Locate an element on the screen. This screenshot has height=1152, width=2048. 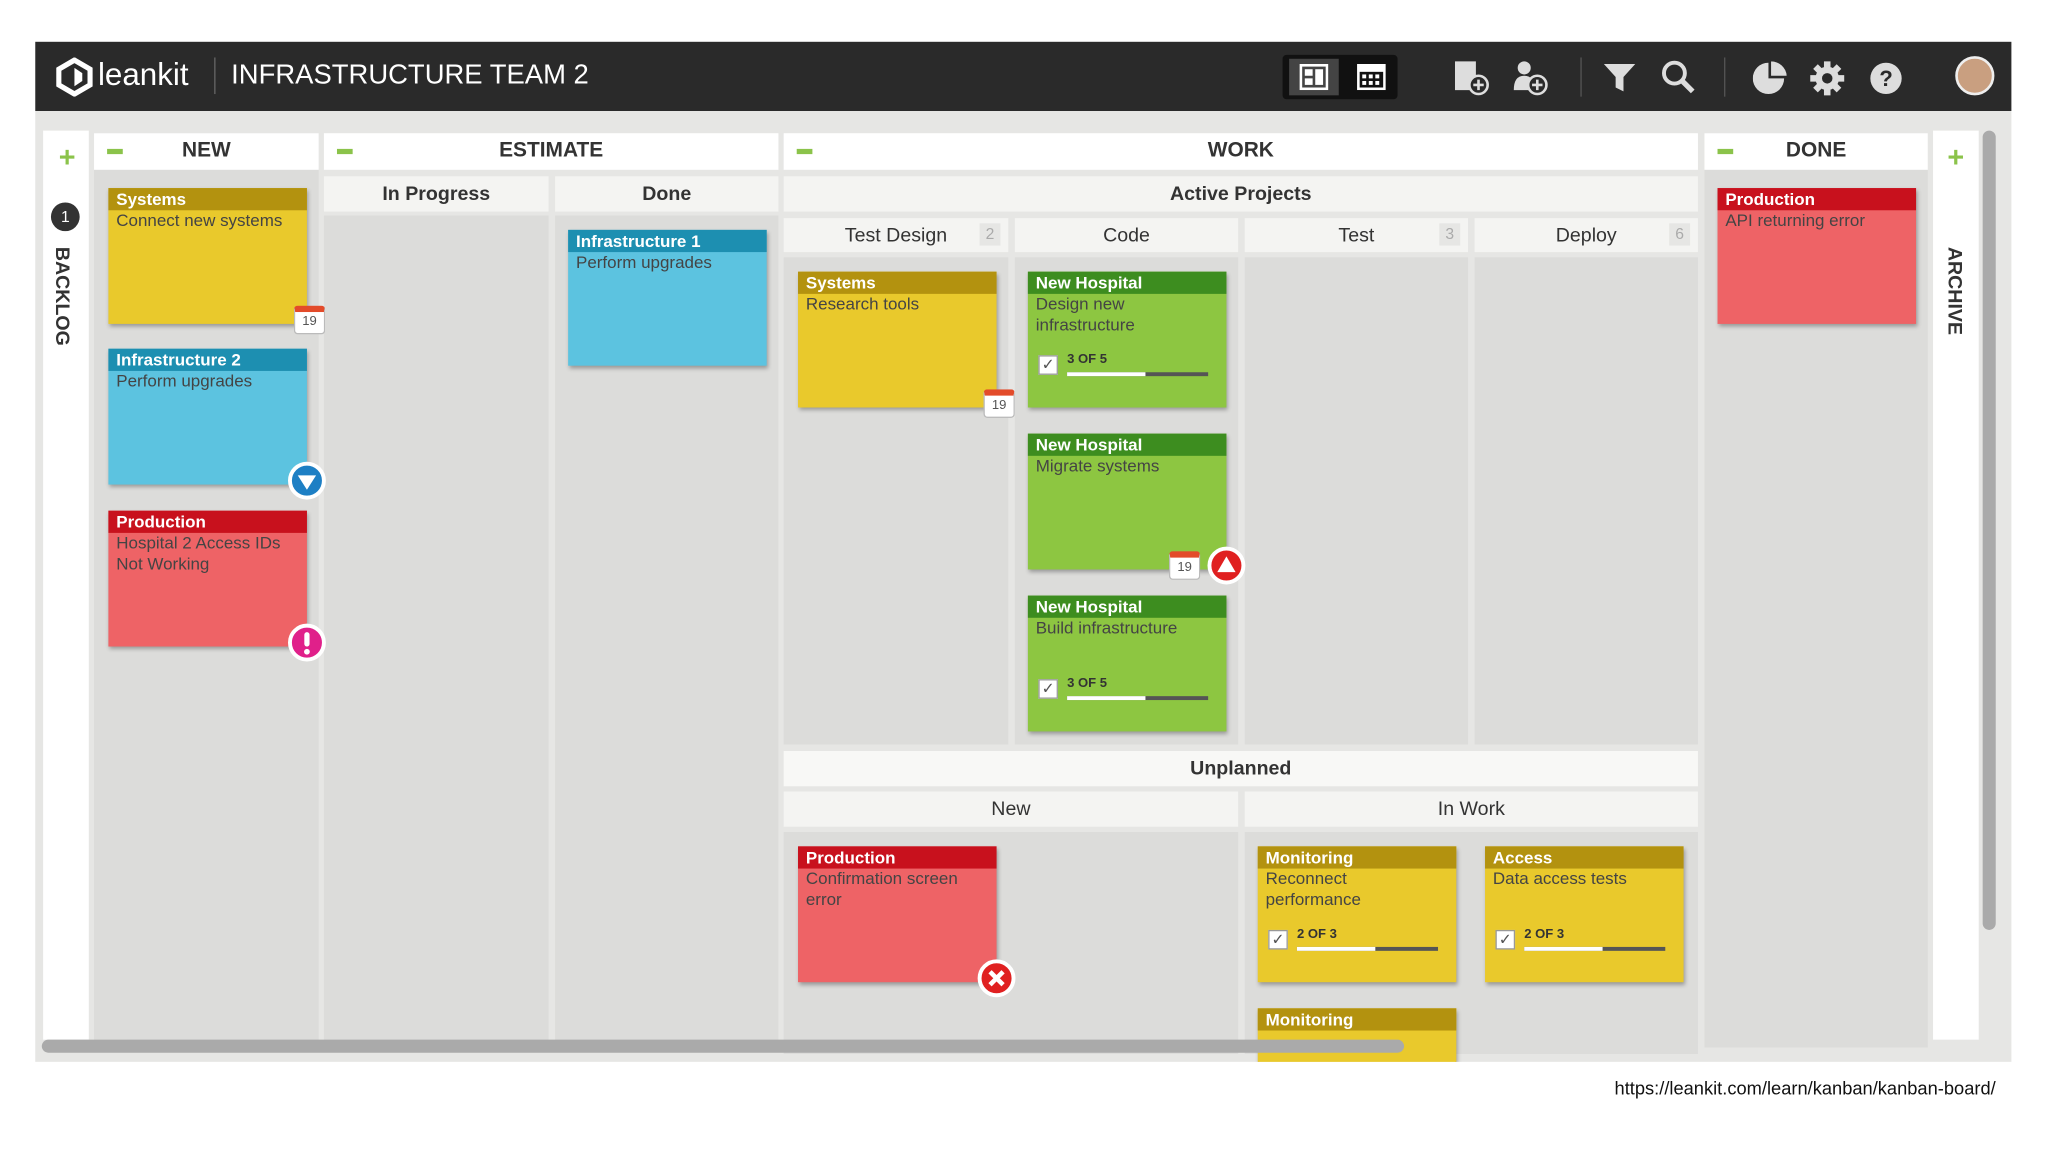
column-header: In Work is located at coordinates (1471, 809).